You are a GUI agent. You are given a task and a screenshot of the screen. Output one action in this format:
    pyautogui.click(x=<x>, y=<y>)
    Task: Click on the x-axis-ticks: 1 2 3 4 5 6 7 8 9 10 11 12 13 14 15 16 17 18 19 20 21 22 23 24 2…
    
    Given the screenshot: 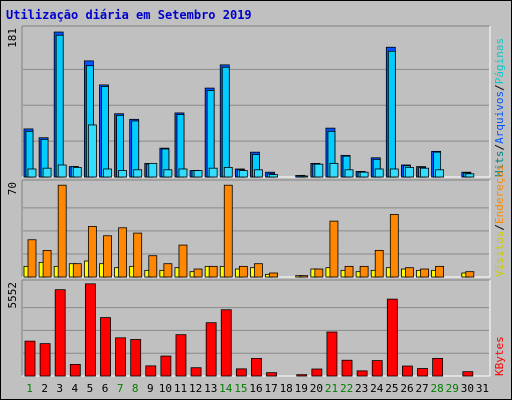 What is the action you would take?
    pyautogui.click(x=257, y=388)
    